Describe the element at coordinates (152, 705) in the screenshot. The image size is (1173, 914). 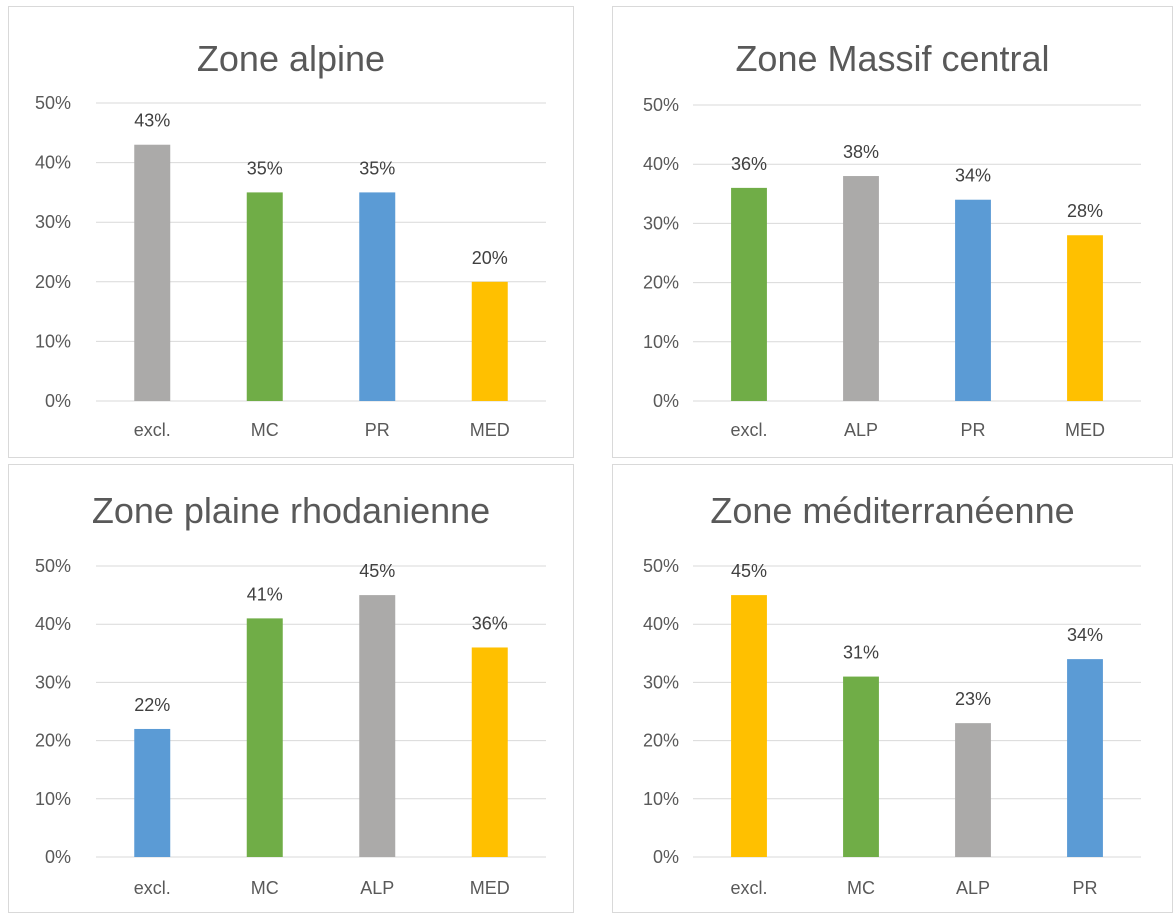
I see `data-label: 22%` at that location.